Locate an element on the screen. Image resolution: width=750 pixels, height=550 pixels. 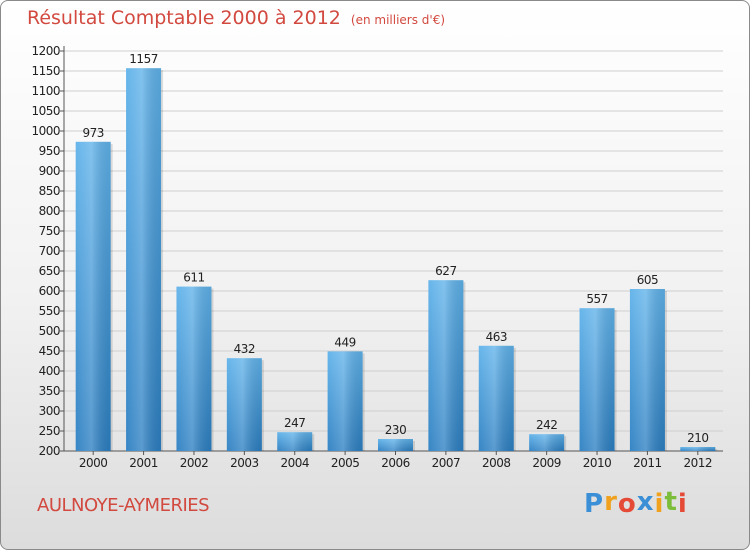
y-tick-label: 1000 is located at coordinates (45, 131).